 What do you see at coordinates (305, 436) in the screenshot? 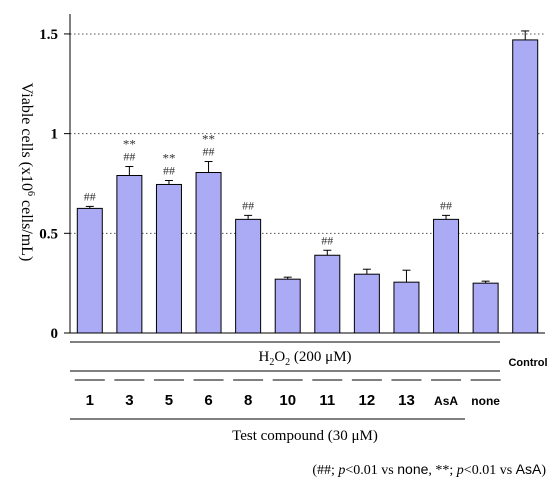
I see `test-compound-label: Test compound (30 μM)` at bounding box center [305, 436].